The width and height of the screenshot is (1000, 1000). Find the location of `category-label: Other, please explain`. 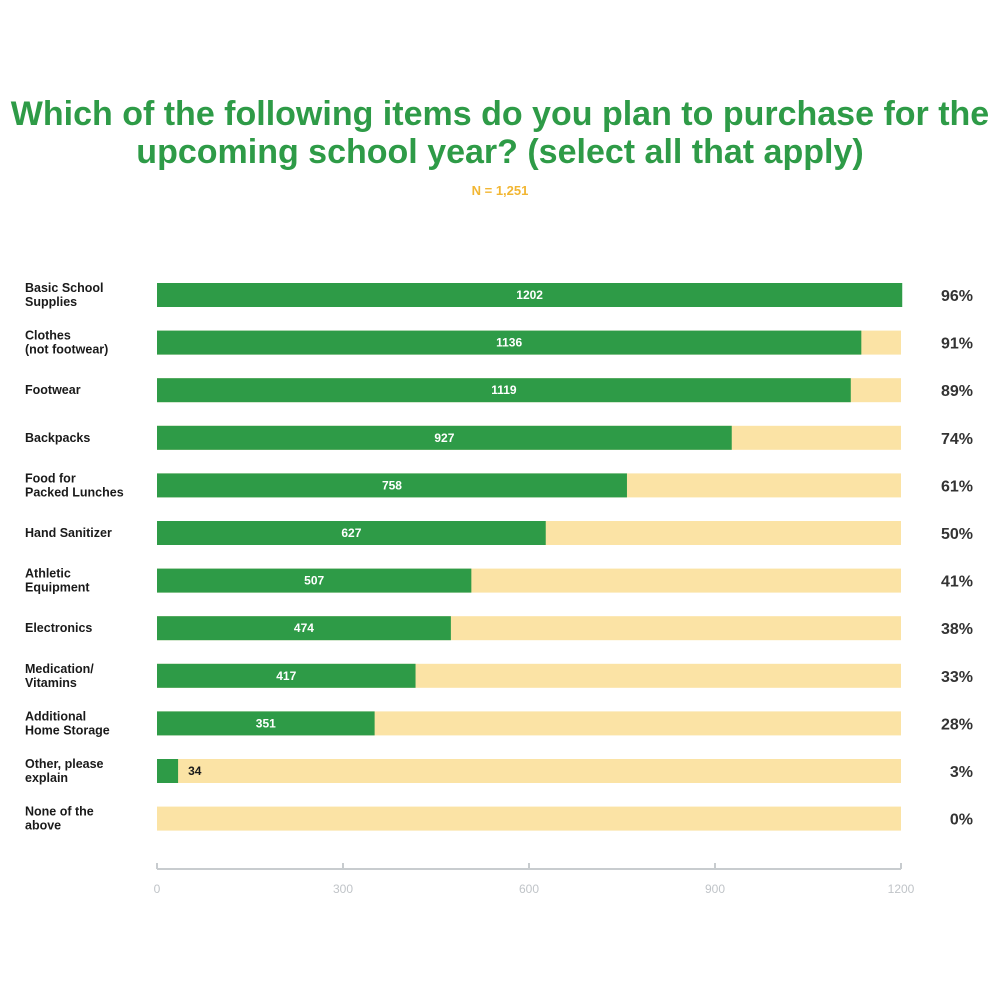

category-label: Other, please explain is located at coordinates (64, 771).